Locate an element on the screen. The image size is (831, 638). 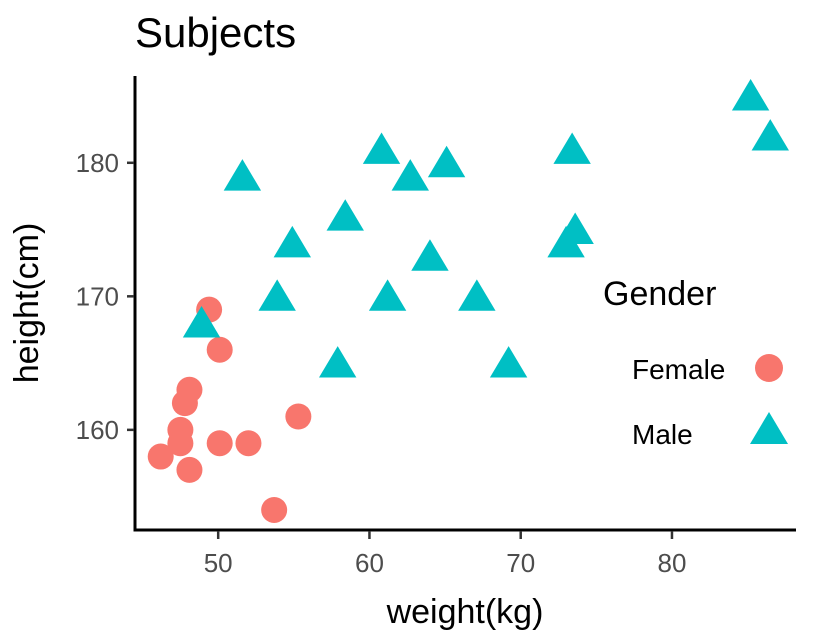
legend-label-female: Female is located at coordinates (678, 369).